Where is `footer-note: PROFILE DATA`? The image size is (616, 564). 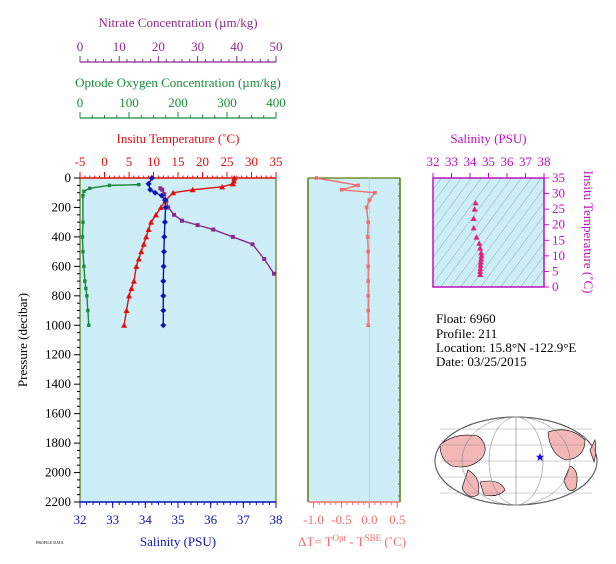 footer-note: PROFILE DATA is located at coordinates (50, 542).